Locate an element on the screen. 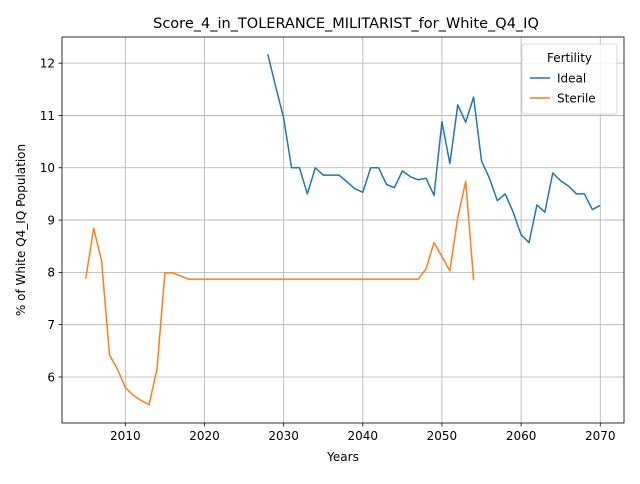 This screenshot has width=640, height=484. y-tick-label: 6 is located at coordinates (51, 377).